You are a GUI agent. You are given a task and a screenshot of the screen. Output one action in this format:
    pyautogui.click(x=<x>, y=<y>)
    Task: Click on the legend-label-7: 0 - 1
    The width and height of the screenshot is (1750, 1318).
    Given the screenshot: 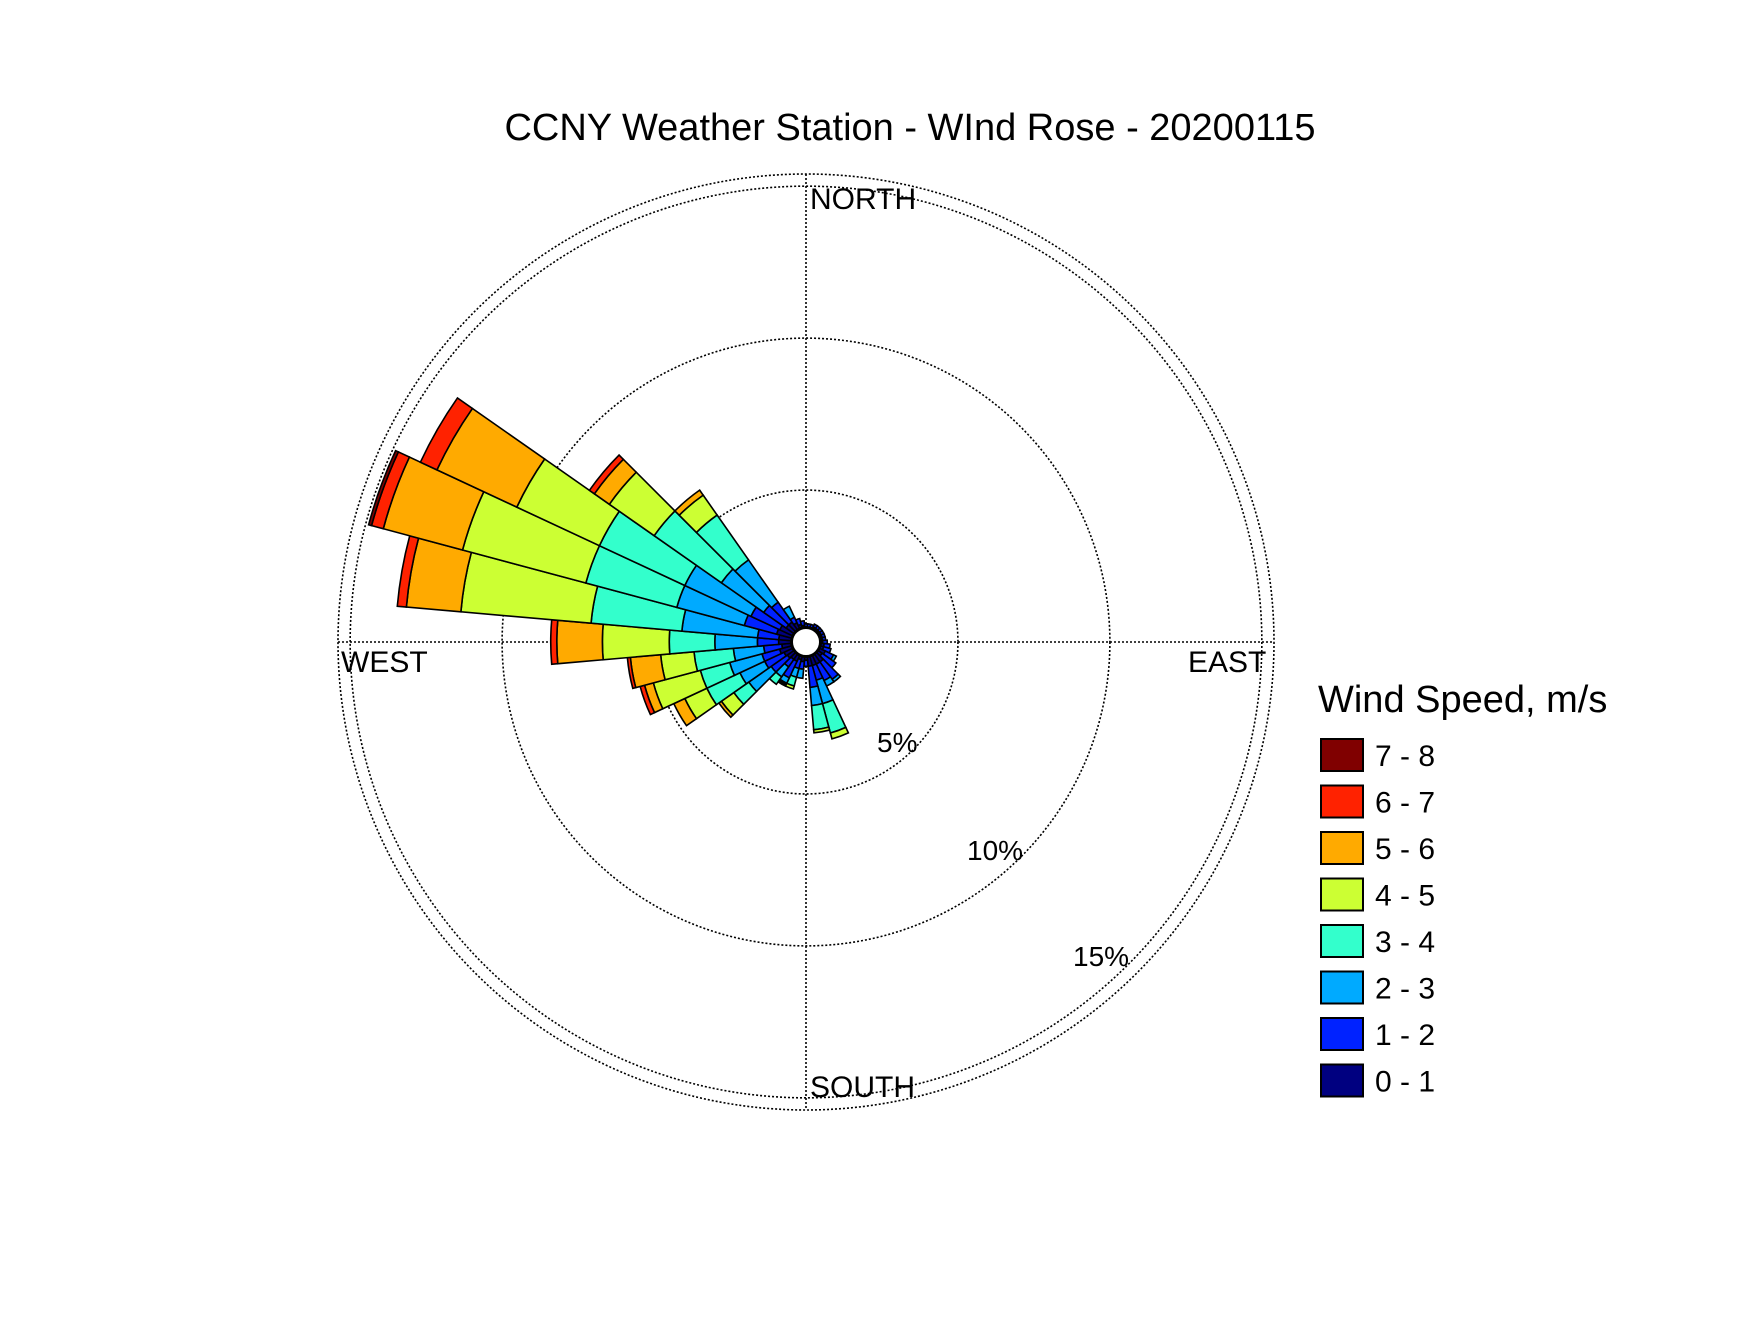 What is the action you would take?
    pyautogui.click(x=1405, y=1082)
    